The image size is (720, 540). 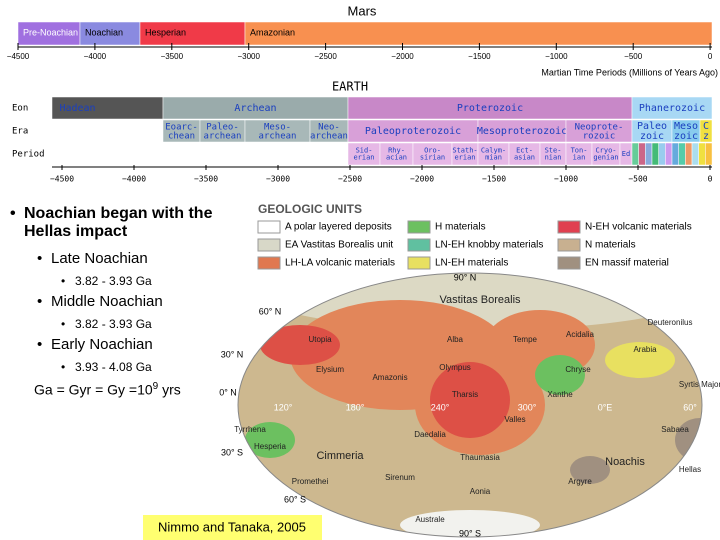 I want to click on earth-tick-label: −3000, so click(x=278, y=179).